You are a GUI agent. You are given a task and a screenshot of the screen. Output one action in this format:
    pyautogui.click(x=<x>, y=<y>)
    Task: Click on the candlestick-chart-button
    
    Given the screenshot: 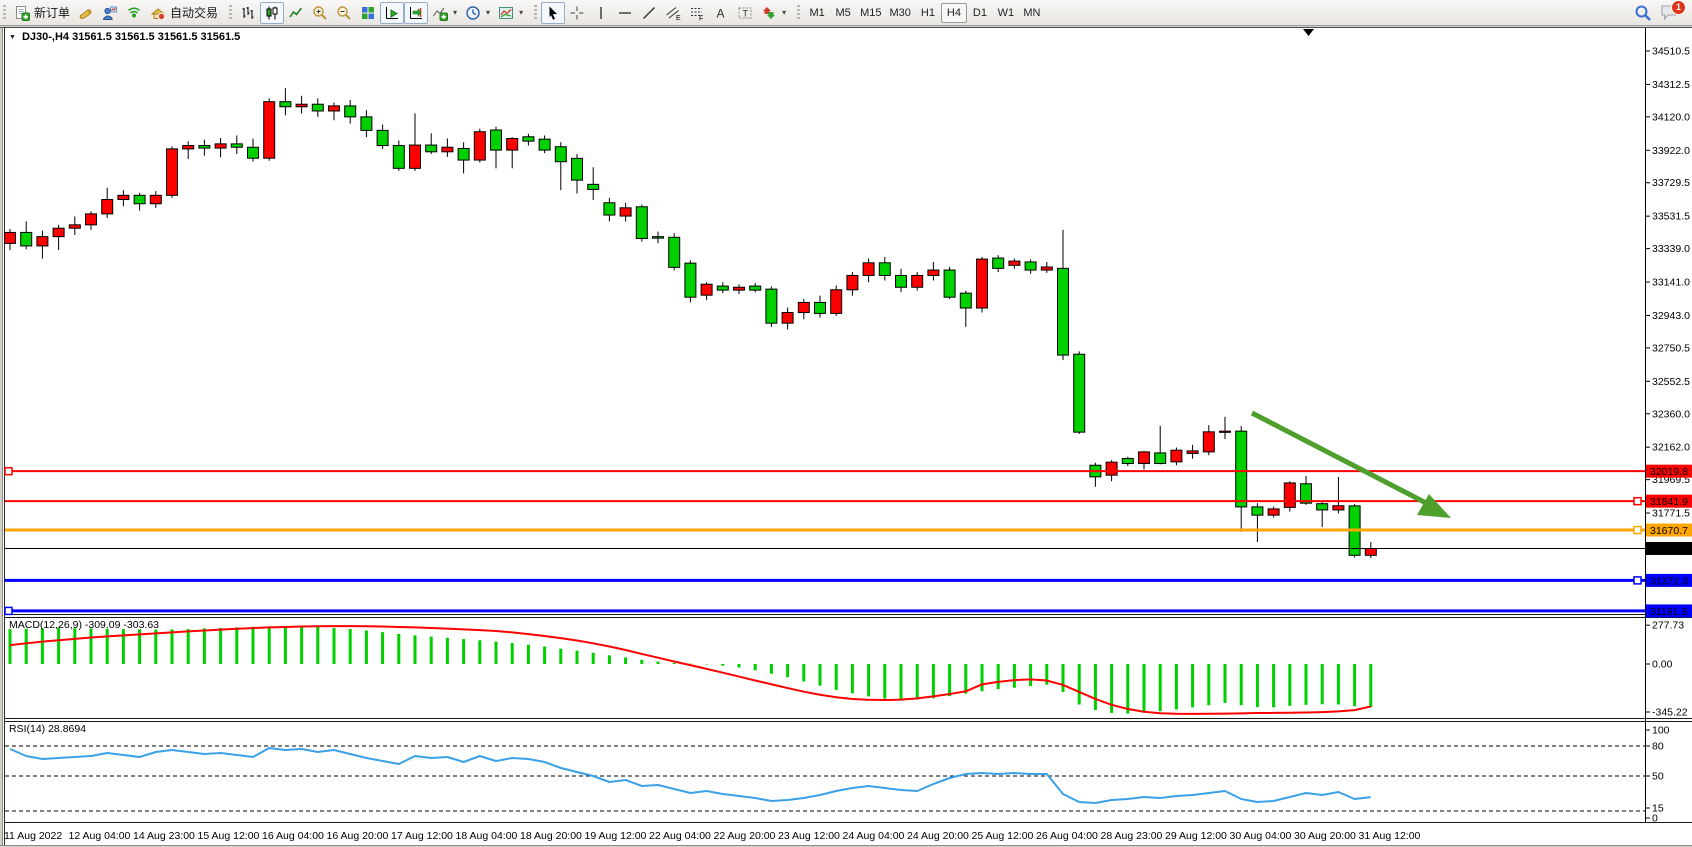 What is the action you would take?
    pyautogui.click(x=272, y=12)
    